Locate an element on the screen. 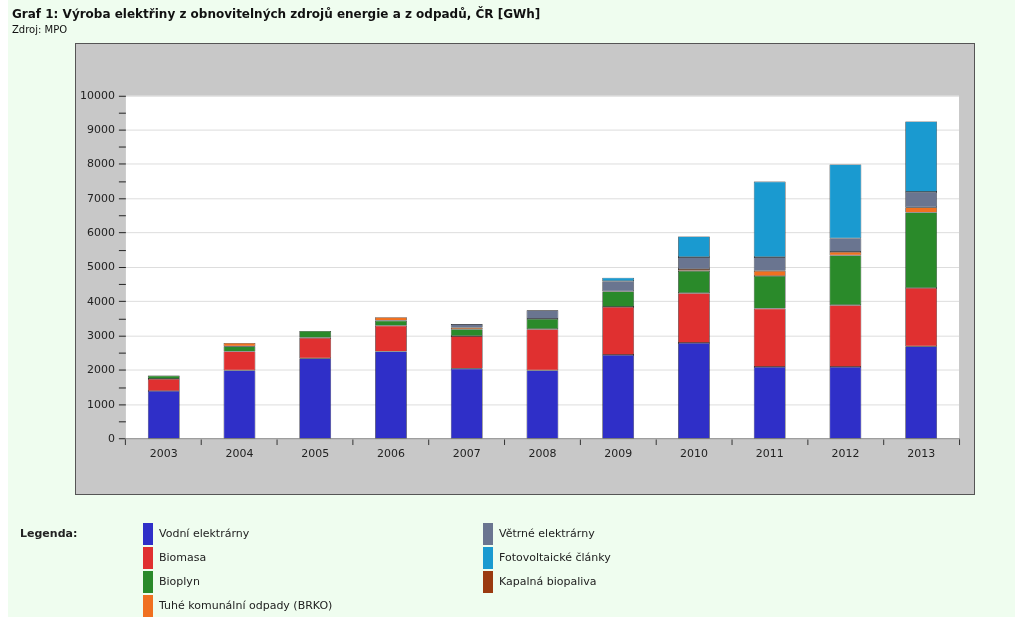 This screenshot has width=1015, height=617. legend-label: Tuhé komunální odpady (BRKO) is located at coordinates (246, 606).